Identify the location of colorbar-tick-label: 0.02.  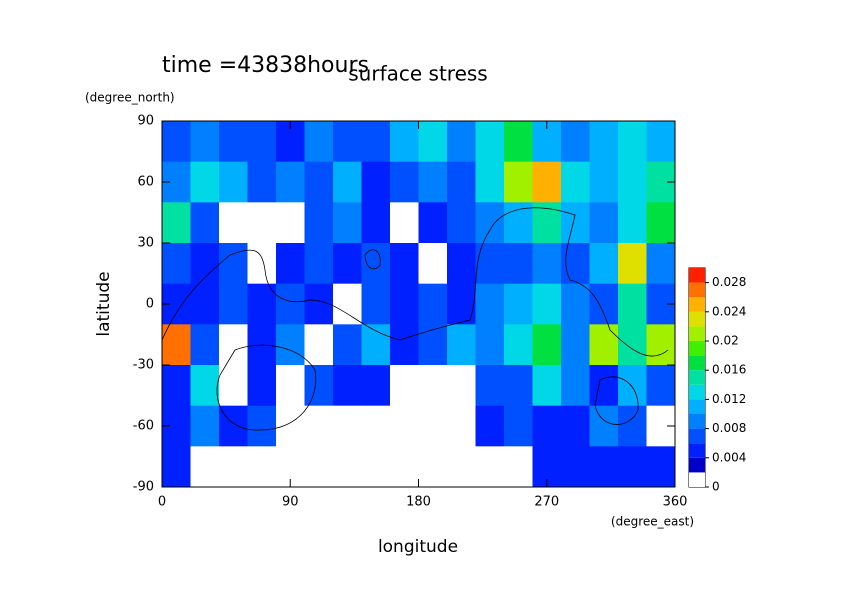
(725, 341).